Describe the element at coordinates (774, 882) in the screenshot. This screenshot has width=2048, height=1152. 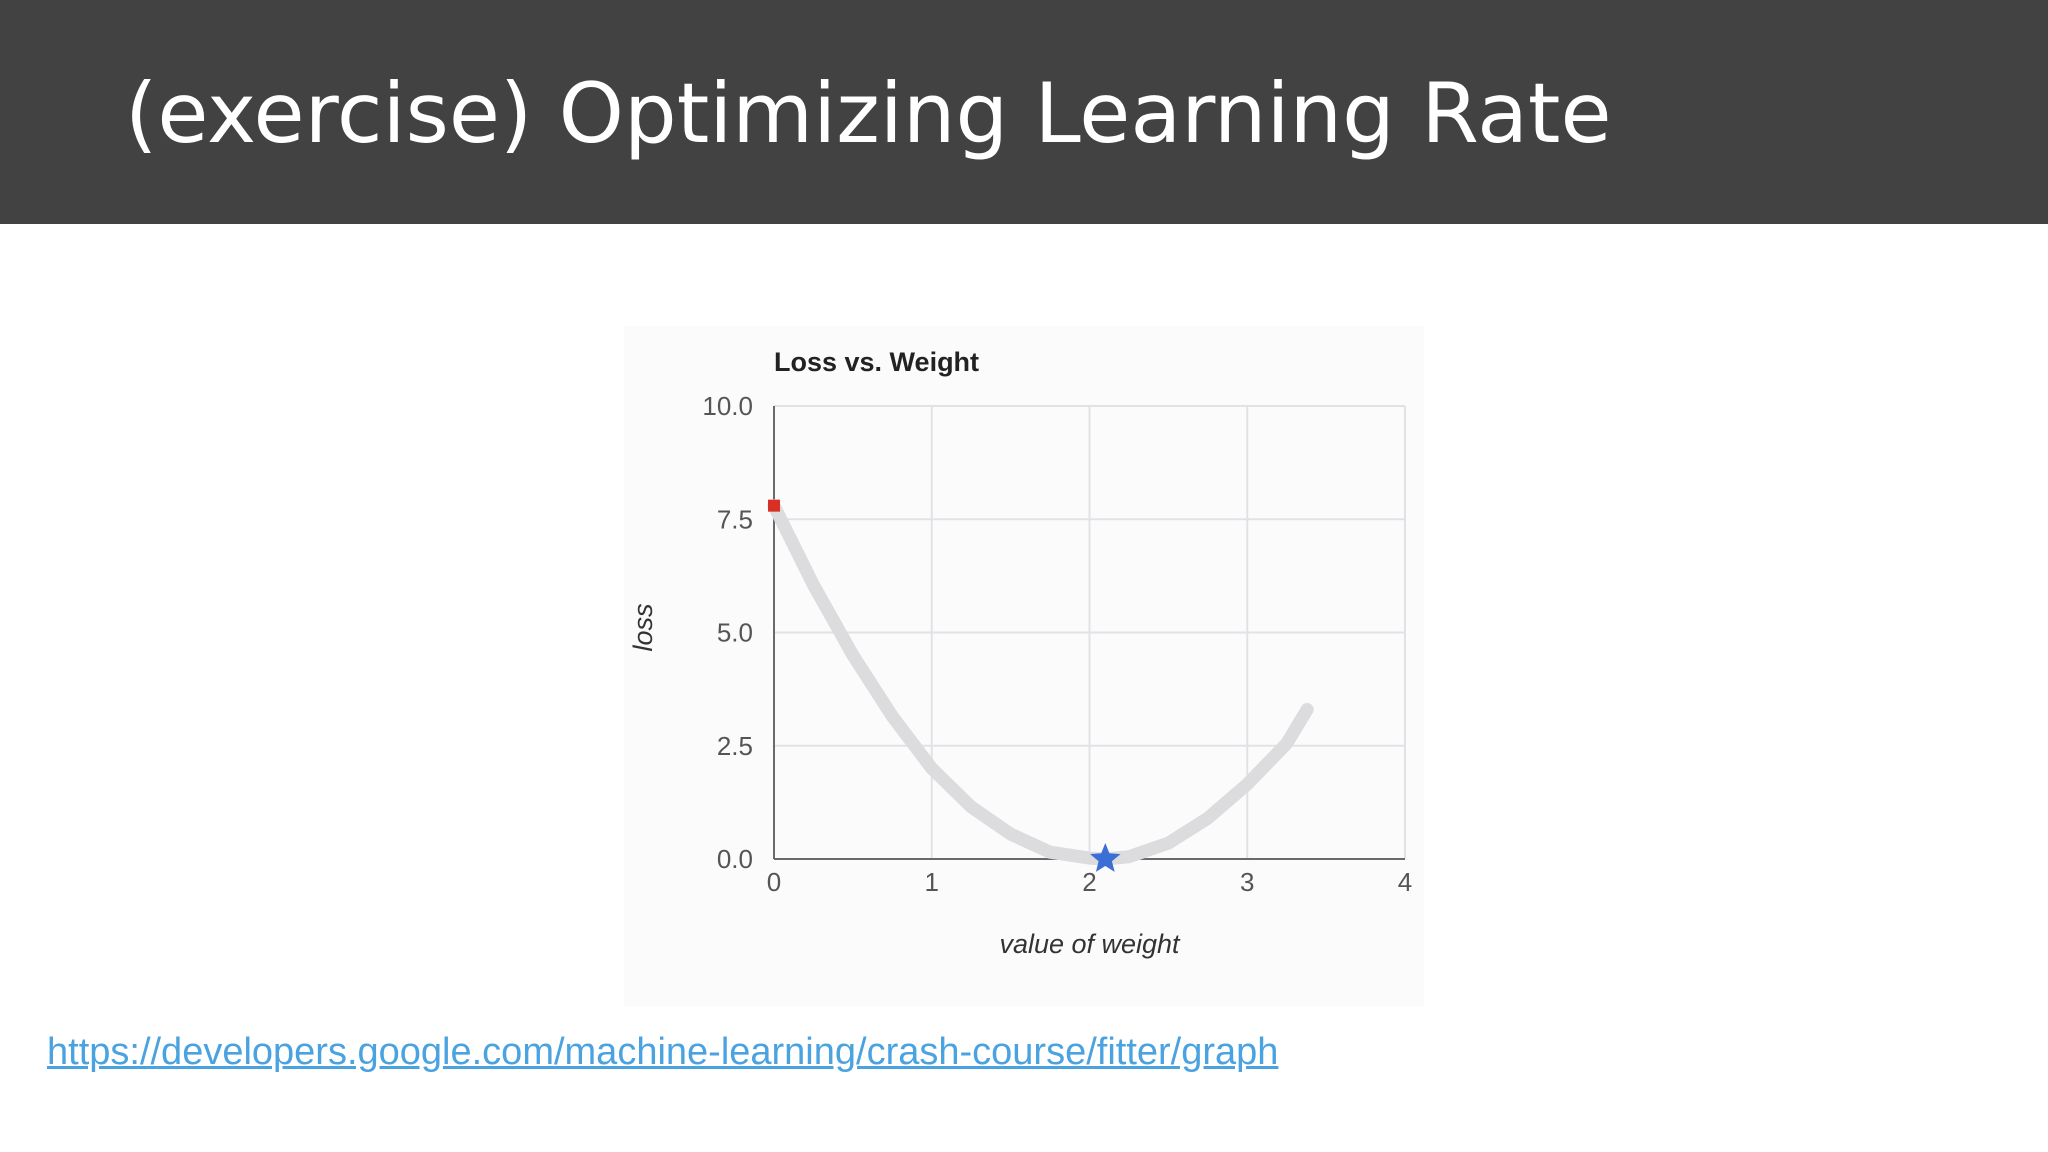
I see `x-tick-label: 0` at that location.